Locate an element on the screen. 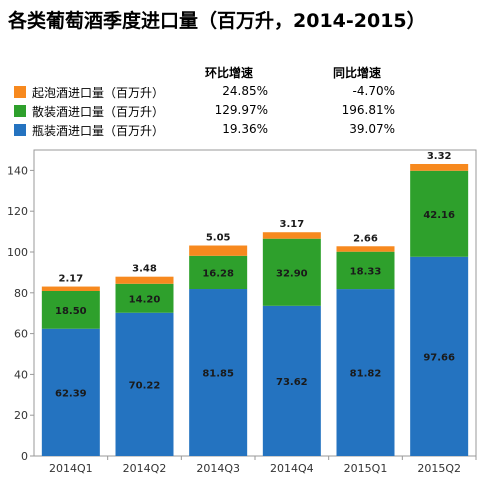 Image resolution: width=496 pixels, height=487 pixels. y-tick-label: 80 is located at coordinates (21, 293).